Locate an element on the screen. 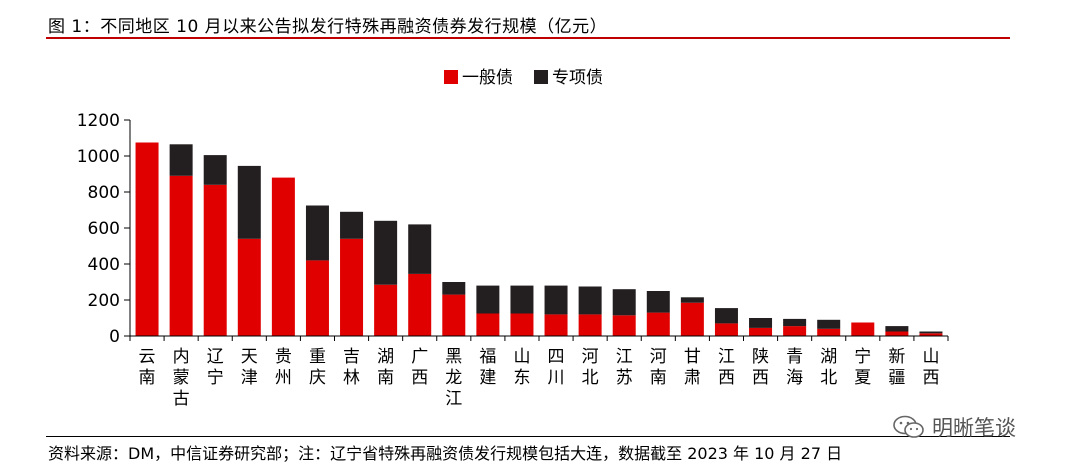 This screenshot has height=475, width=1080. x-category-label: 广西 is located at coordinates (419, 367).